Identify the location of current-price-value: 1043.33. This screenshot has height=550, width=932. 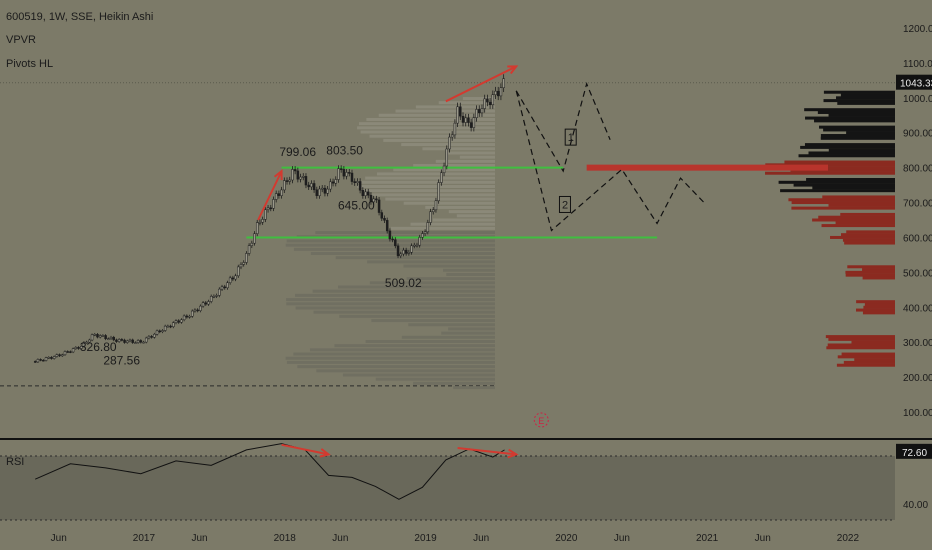
(916, 84).